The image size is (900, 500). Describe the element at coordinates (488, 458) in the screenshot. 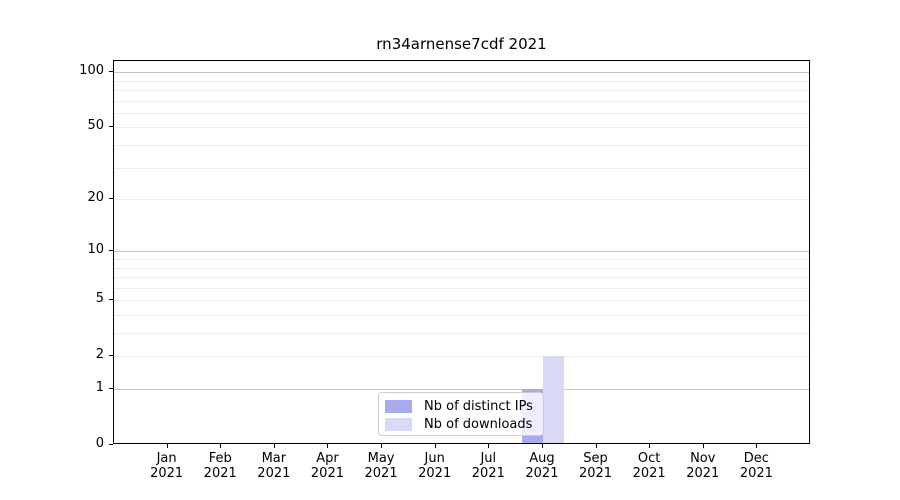

I see `x-tick-month: Jul` at that location.